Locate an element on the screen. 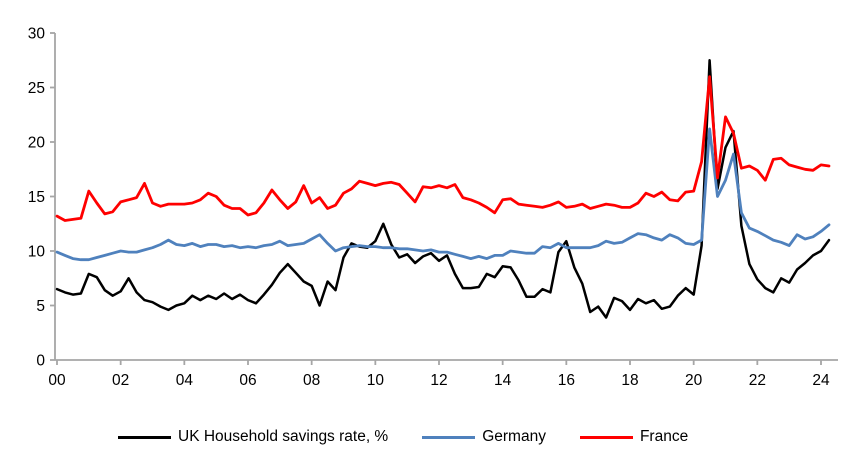  x-tick-label: 08 is located at coordinates (311, 380).